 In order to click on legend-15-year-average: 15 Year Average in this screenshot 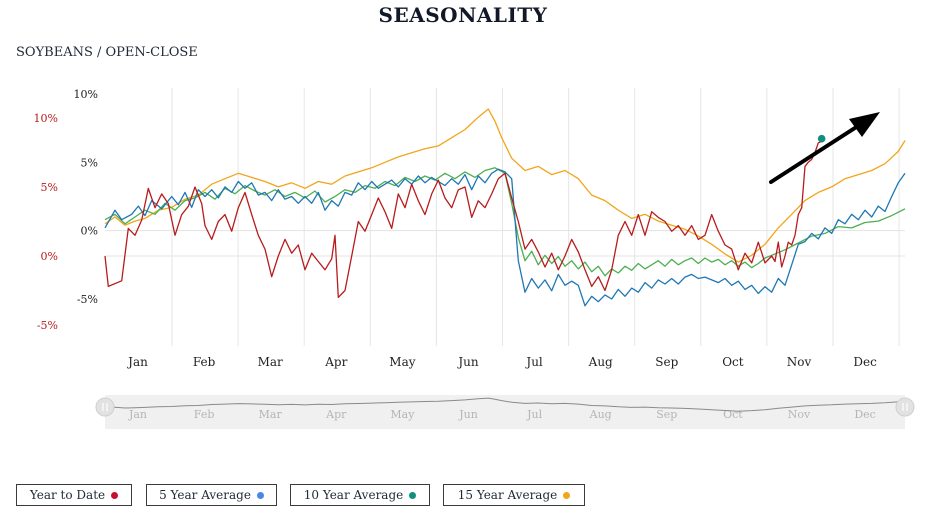, I will do `click(514, 495)`.